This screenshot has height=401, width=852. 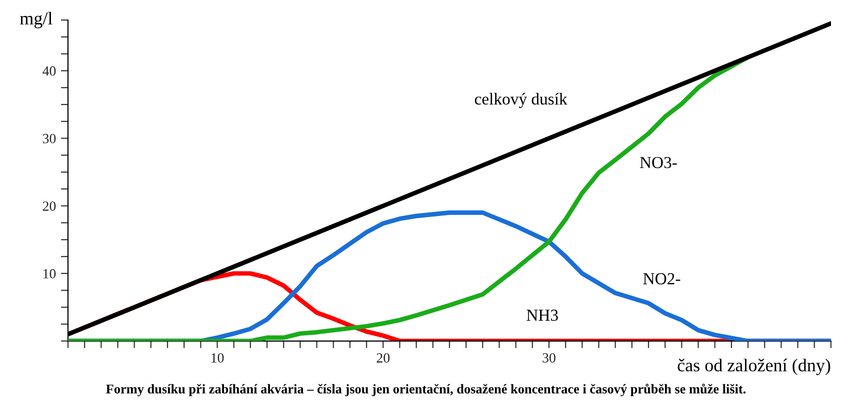 What do you see at coordinates (36, 20) in the screenshot?
I see `y-axis-title: mg/l` at bounding box center [36, 20].